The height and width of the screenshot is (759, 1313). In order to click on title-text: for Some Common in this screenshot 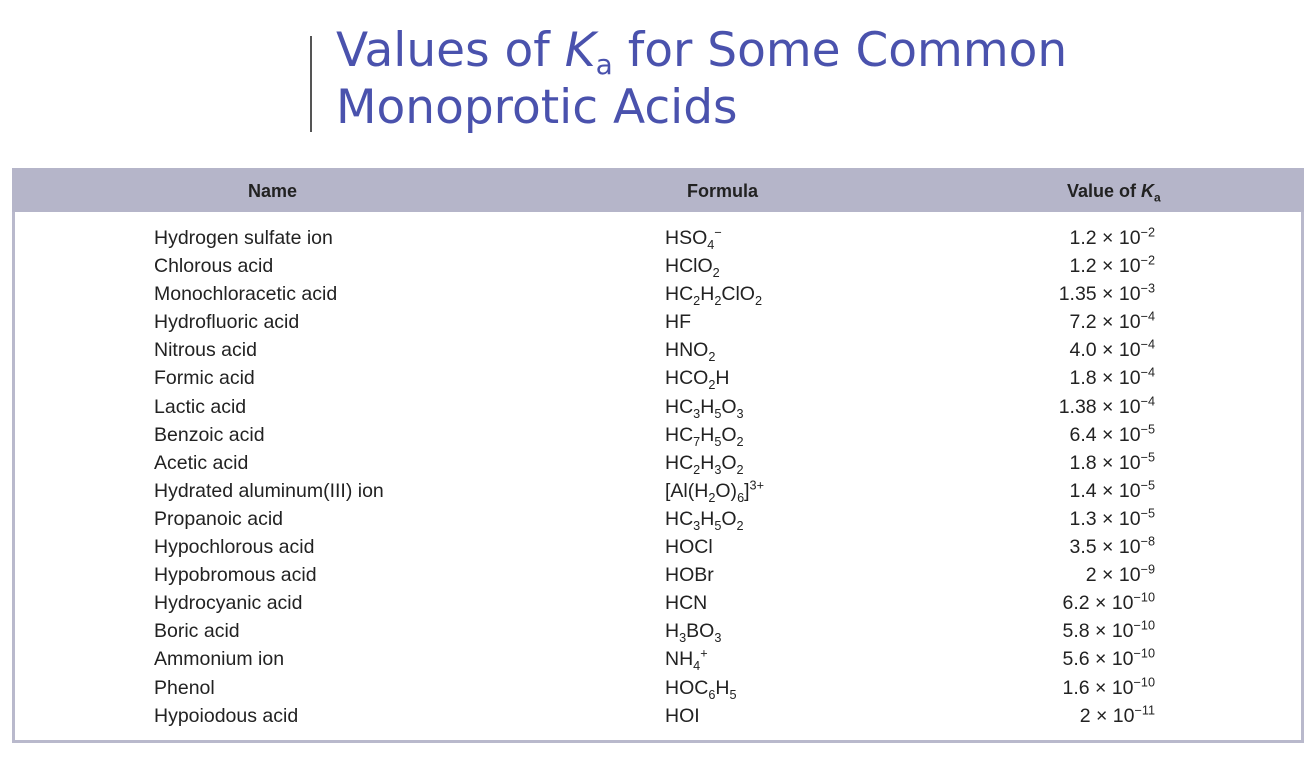, I will do `click(840, 50)`.